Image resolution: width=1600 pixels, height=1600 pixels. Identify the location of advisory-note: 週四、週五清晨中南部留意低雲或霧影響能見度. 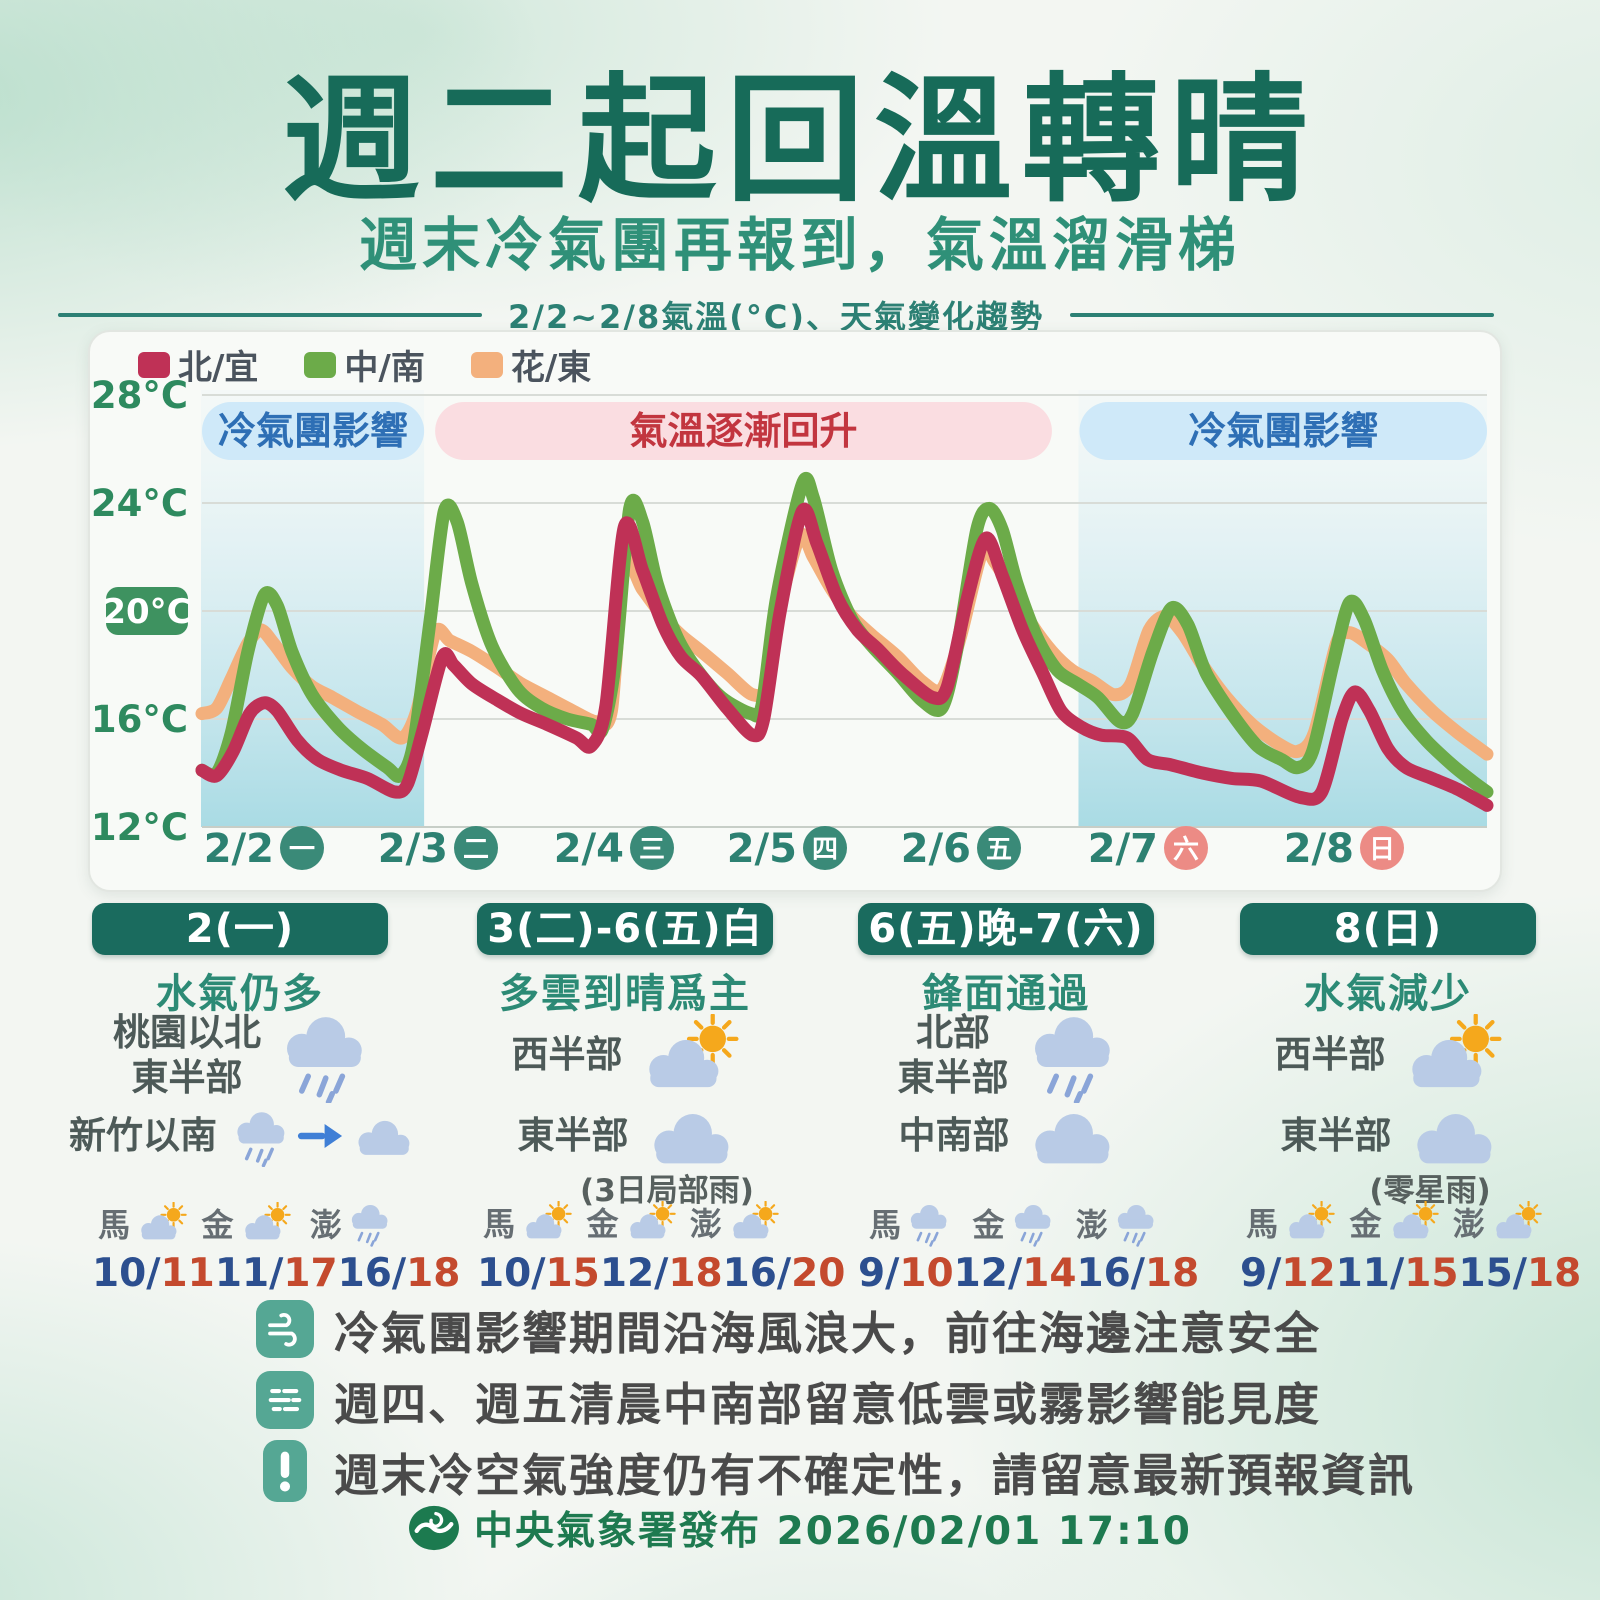
(836, 1400).